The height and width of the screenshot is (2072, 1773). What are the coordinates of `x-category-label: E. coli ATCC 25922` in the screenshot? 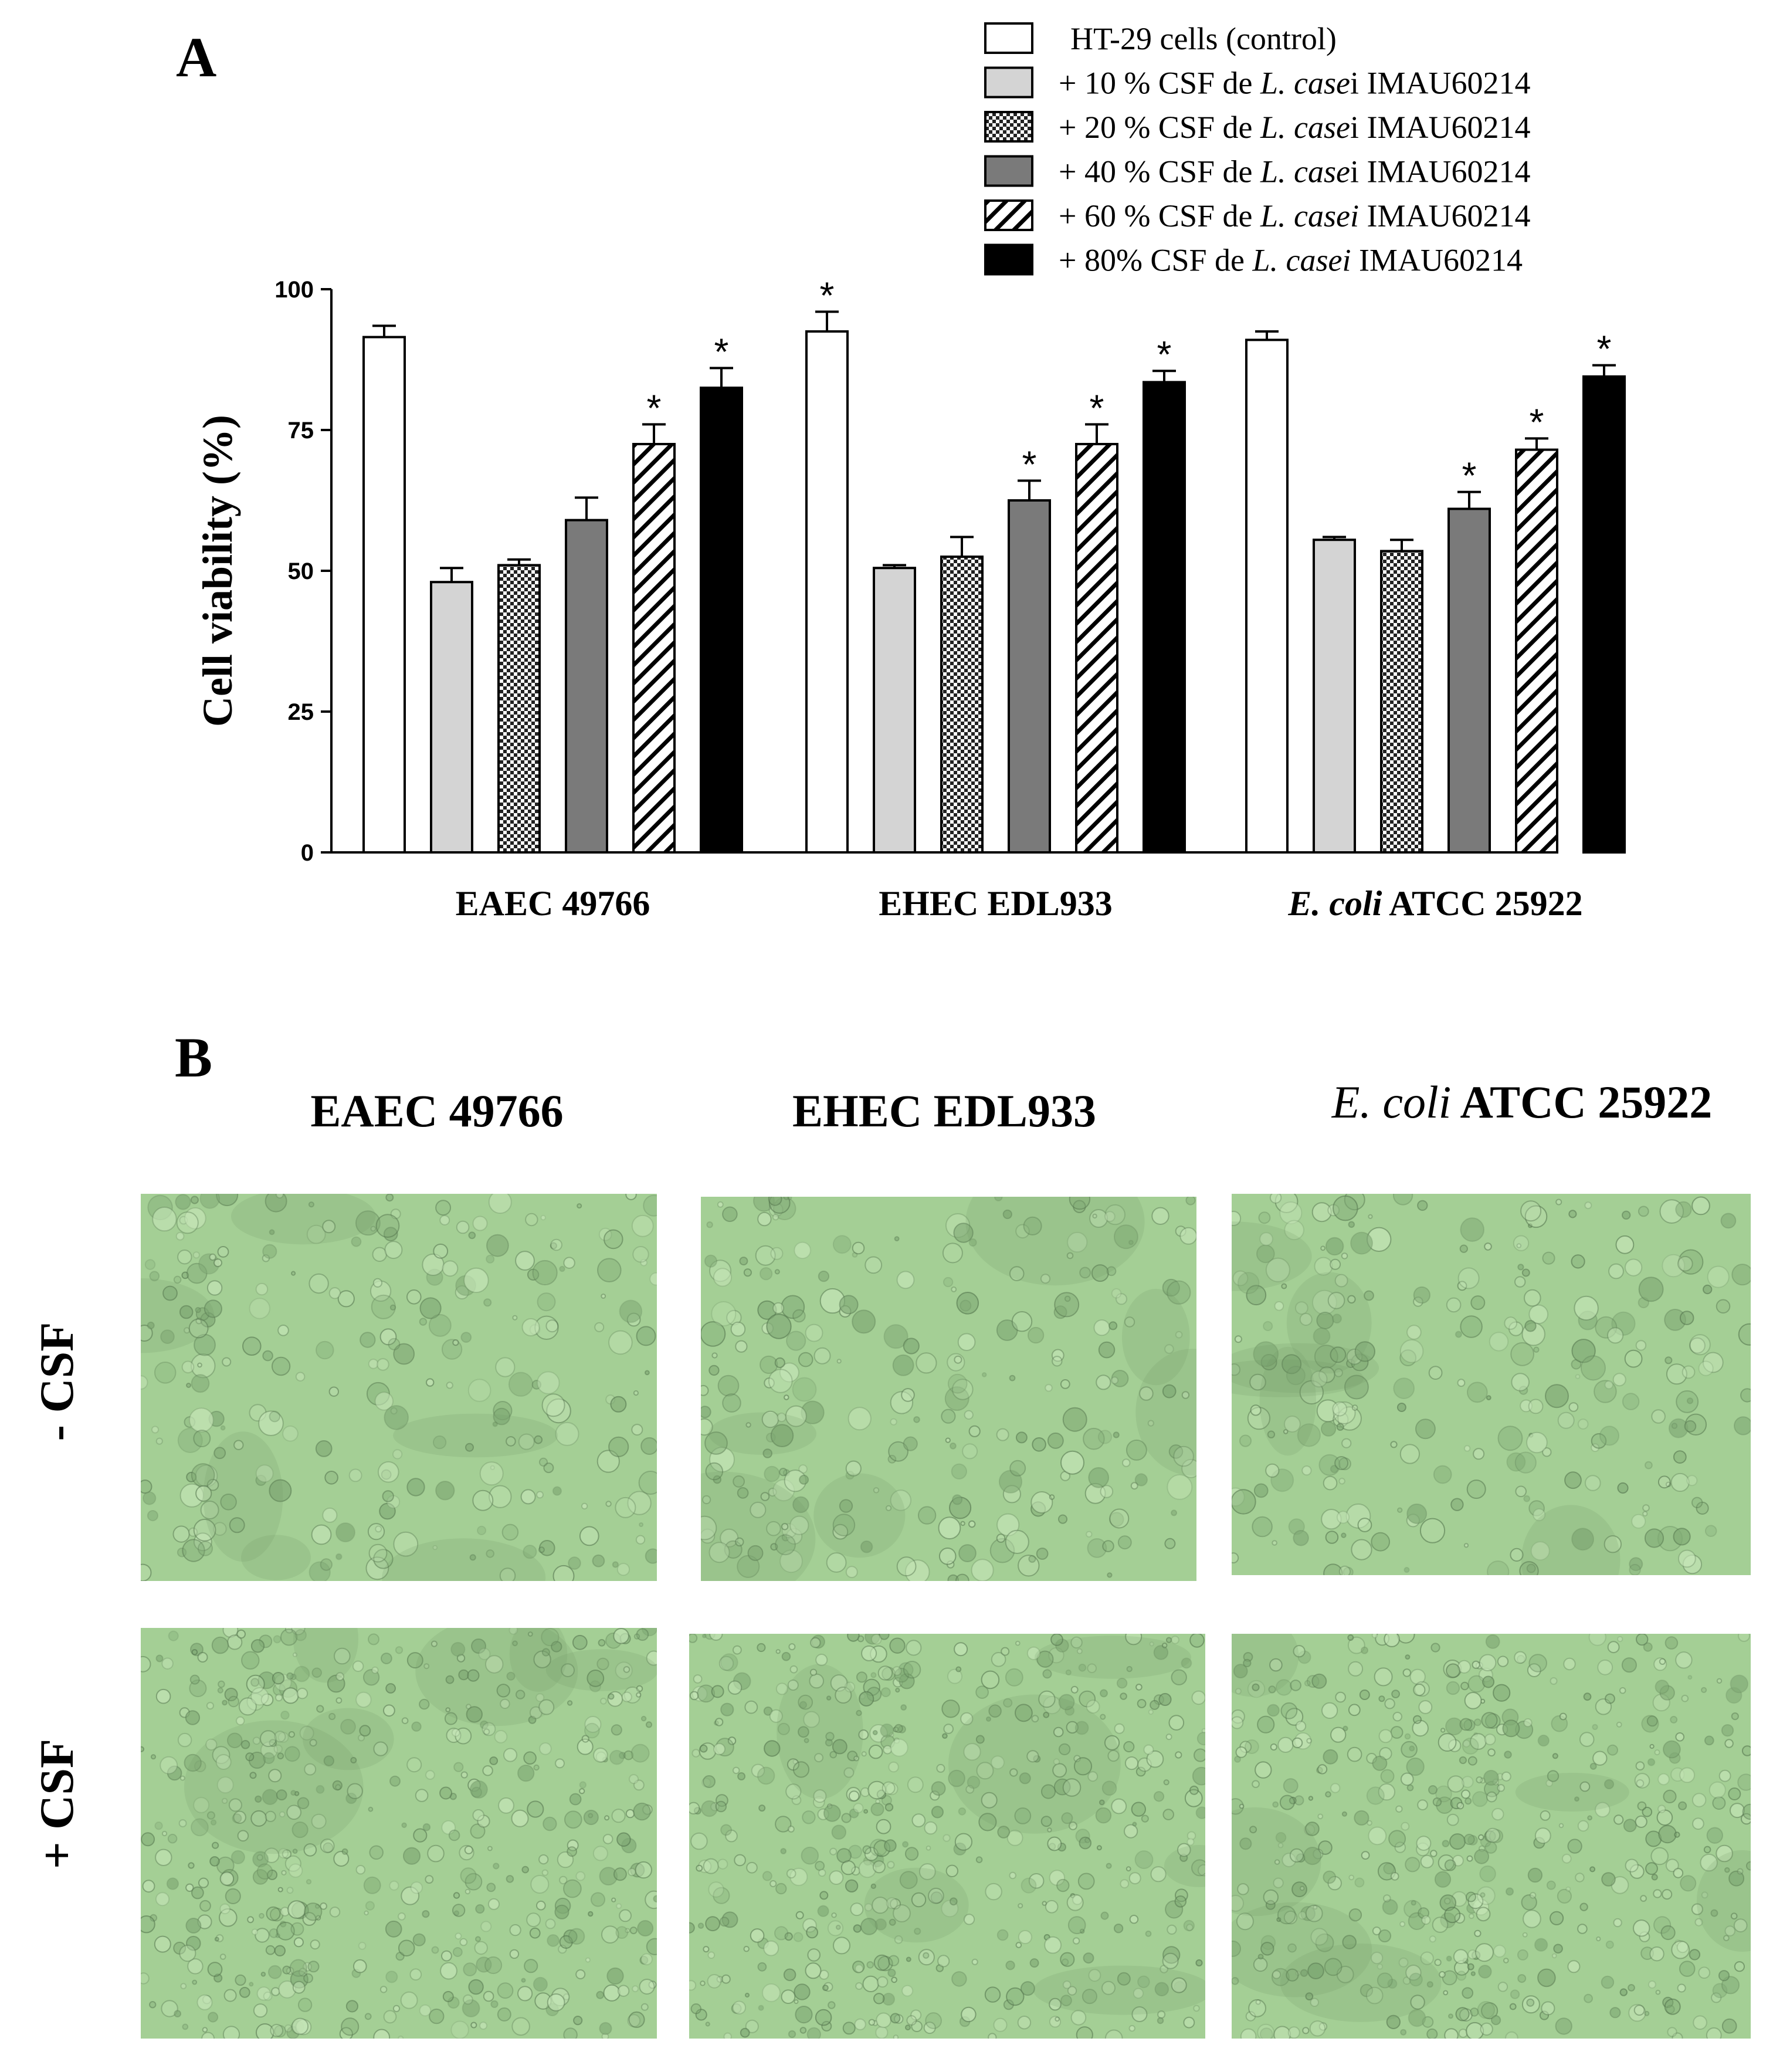 It's located at (1434, 904).